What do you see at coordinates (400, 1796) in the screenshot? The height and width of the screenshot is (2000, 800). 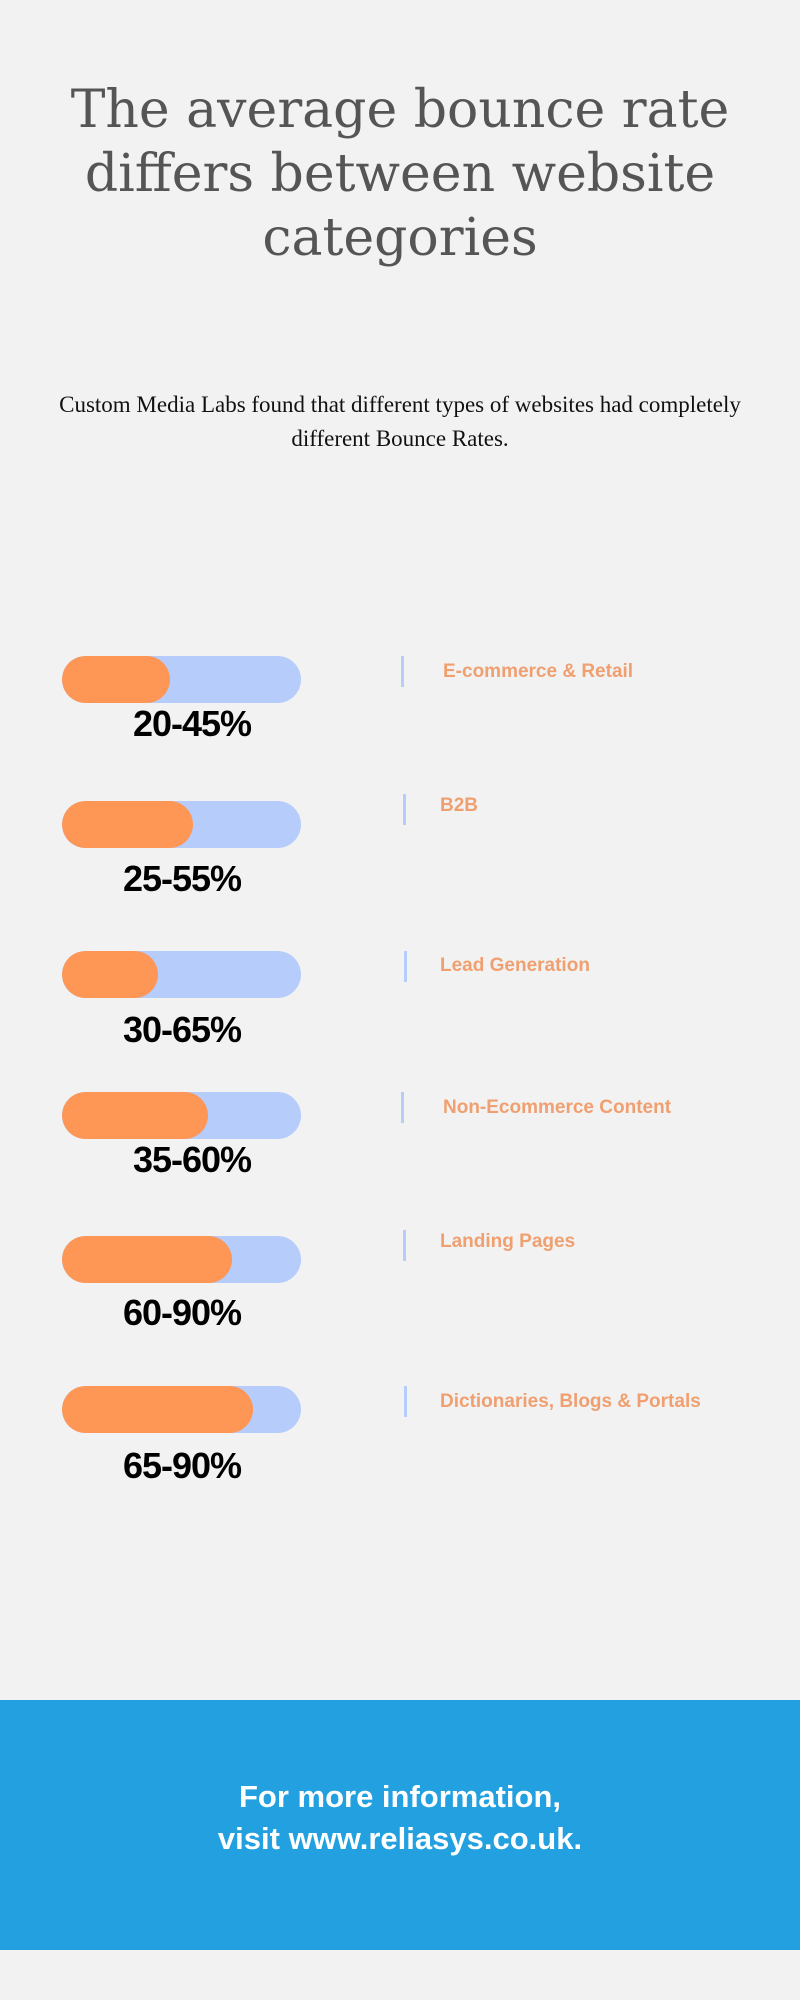 I see `footer-line-1: For more information,` at bounding box center [400, 1796].